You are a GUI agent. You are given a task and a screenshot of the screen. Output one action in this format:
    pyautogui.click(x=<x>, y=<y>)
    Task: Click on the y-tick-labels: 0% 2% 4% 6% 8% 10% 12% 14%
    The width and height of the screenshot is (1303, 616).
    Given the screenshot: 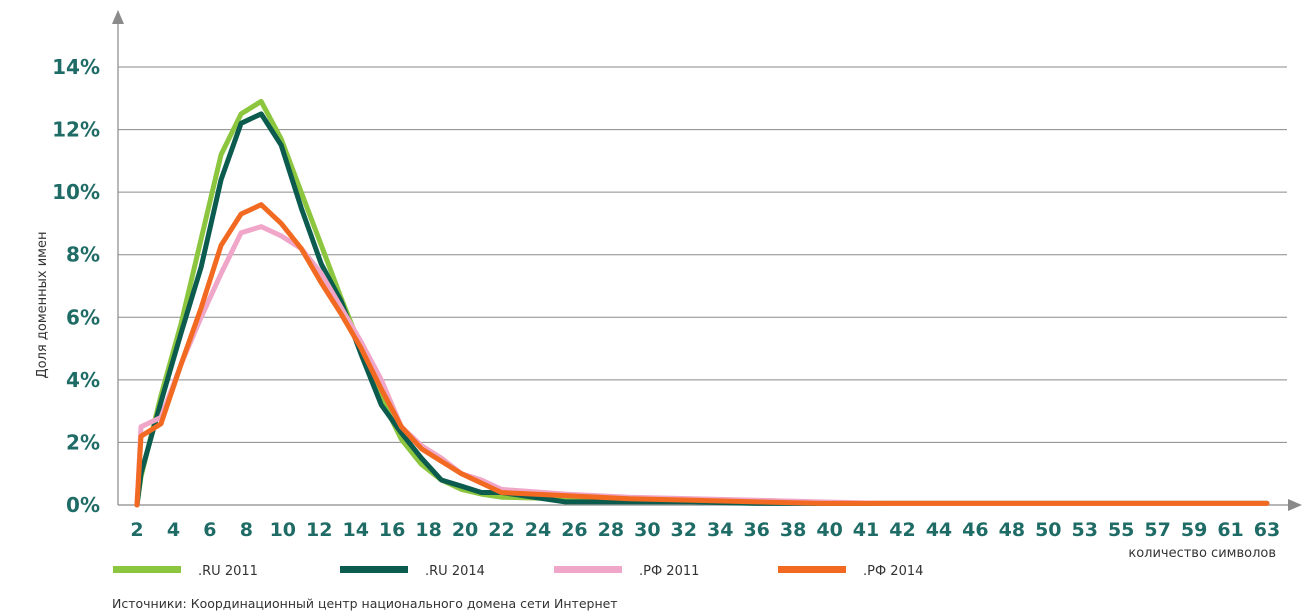 What is the action you would take?
    pyautogui.click(x=76, y=286)
    